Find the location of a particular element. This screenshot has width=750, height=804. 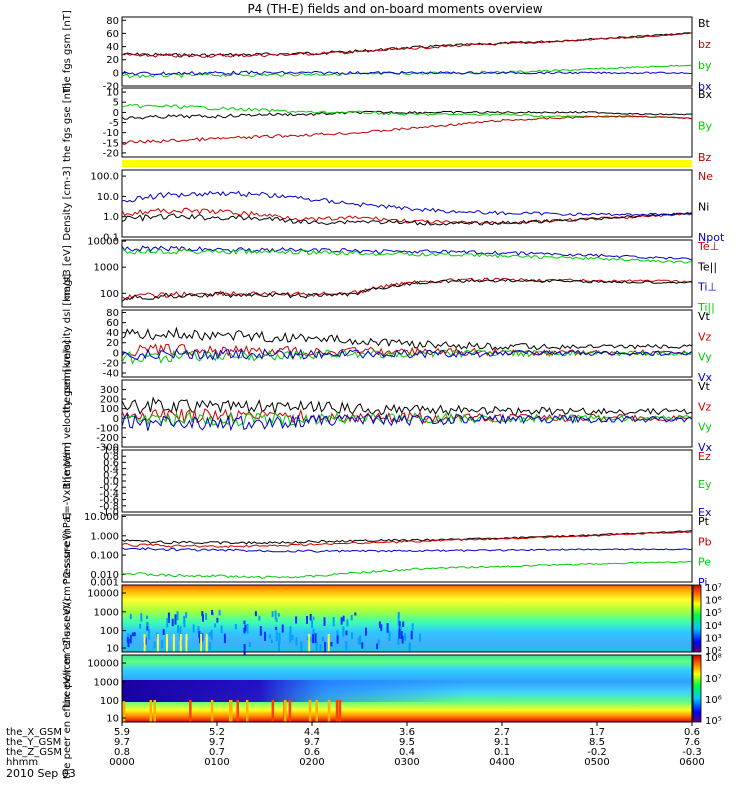

y-tick-label: 80 is located at coordinates (112, 313).